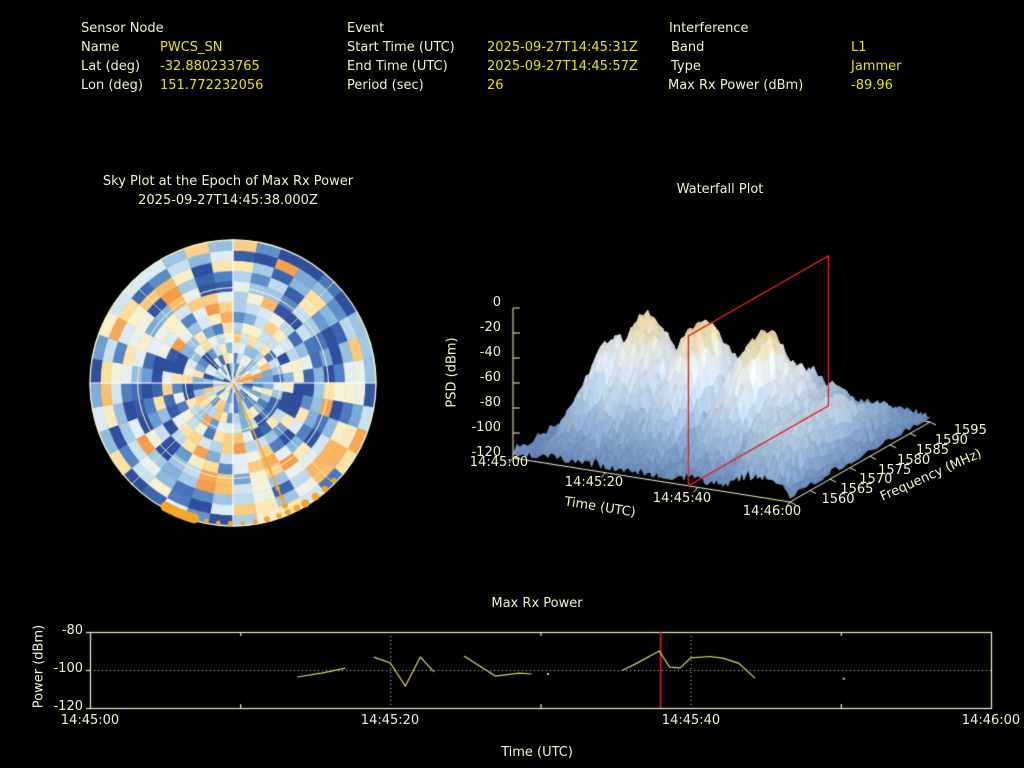 This screenshot has width=1024, height=768. Describe the element at coordinates (970, 431) in the screenshot. I see `waterfall-frequency-tick-label: 1595` at that location.